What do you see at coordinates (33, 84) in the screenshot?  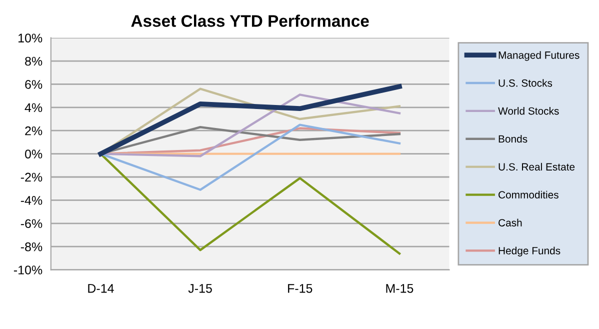 I see `y-tick-label: 6%` at bounding box center [33, 84].